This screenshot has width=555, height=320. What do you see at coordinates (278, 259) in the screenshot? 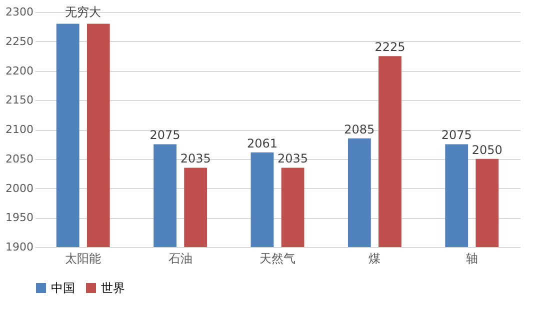
I see `x-tick-label: 天然气` at bounding box center [278, 259].